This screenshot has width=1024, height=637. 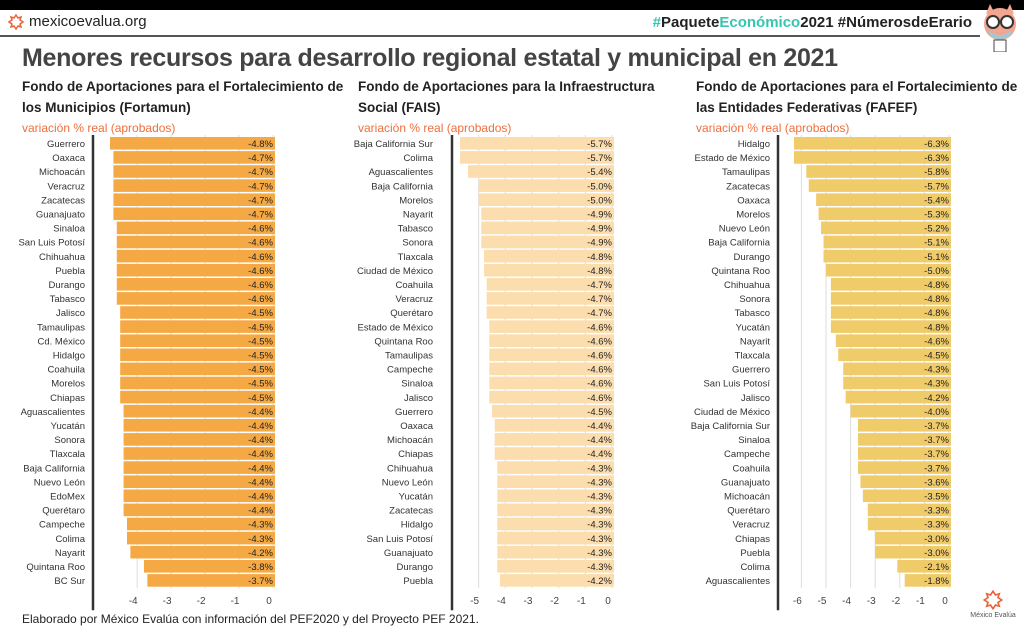 What do you see at coordinates (936, 215) in the screenshot?
I see `data-label: -5.3%` at bounding box center [936, 215].